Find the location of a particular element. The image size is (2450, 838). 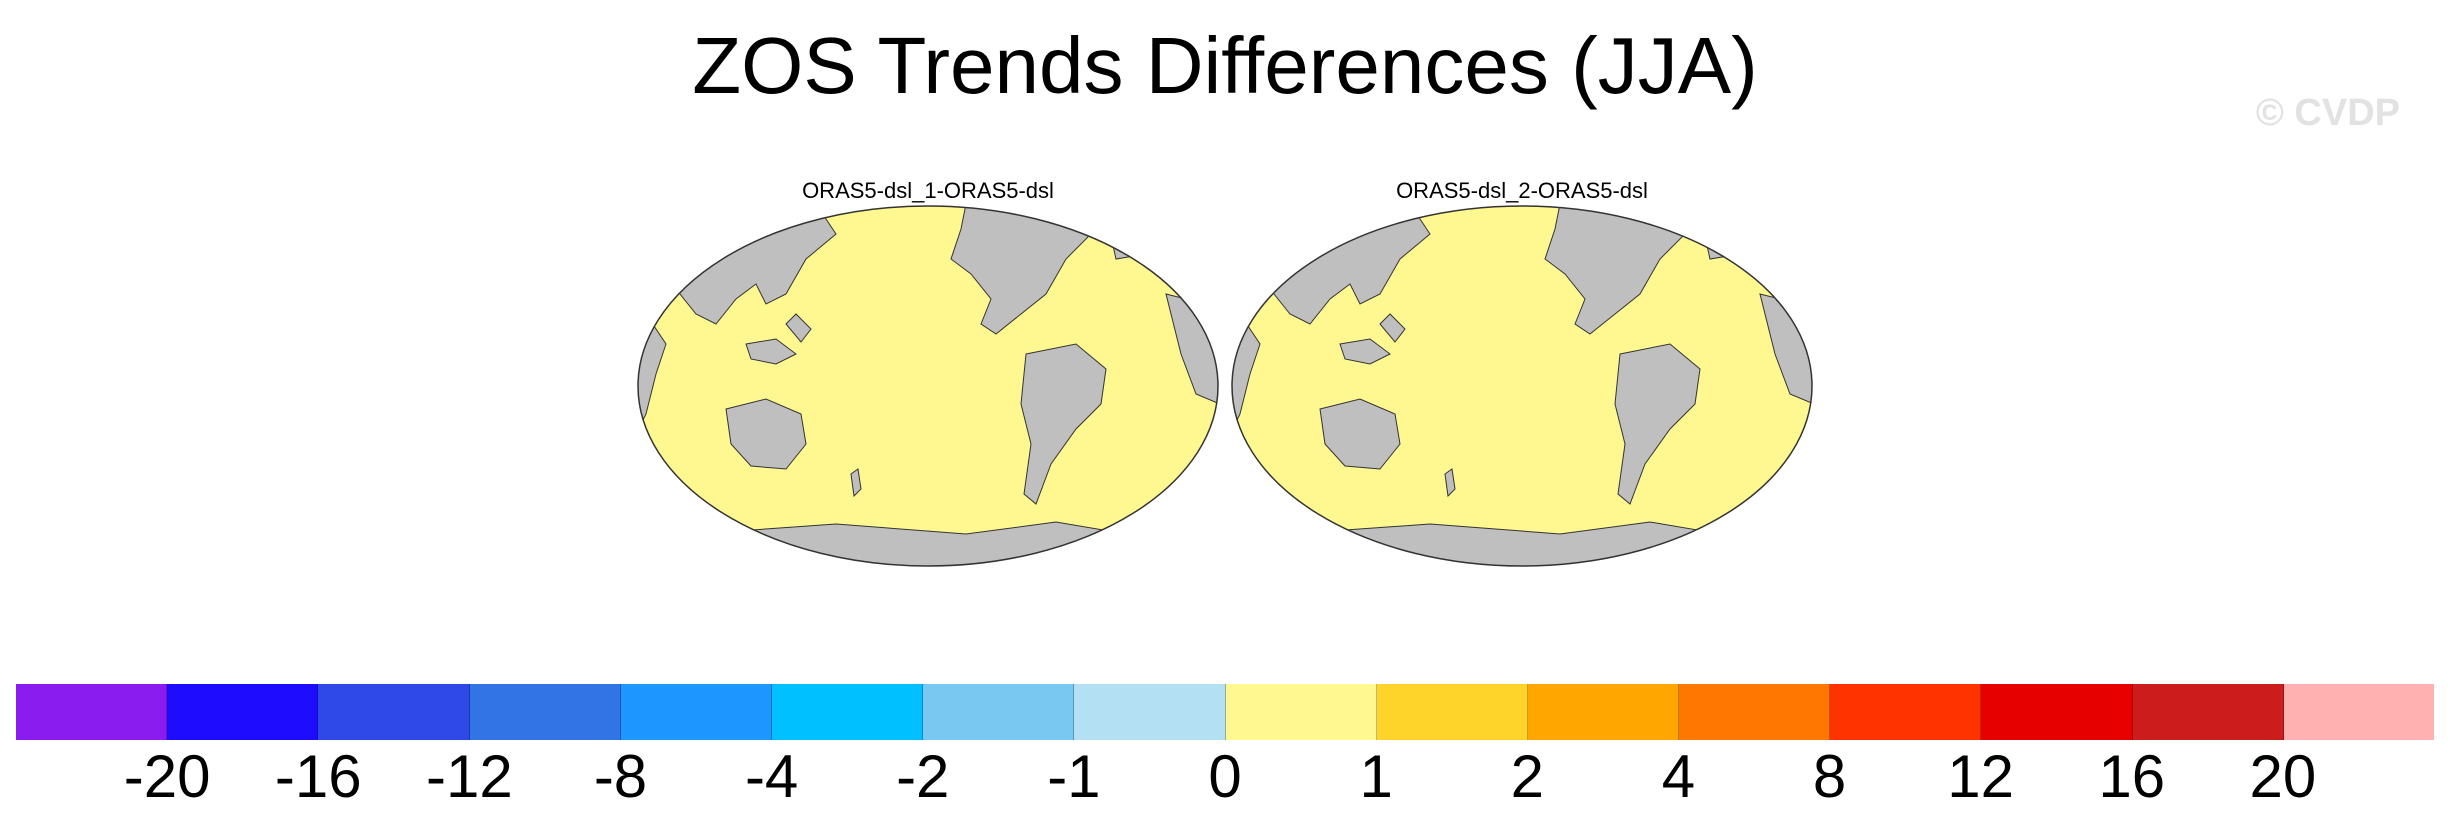

colorbar-labels: -20 -16 -12 -8 -4 -2 -1 0 1 2 4 8 12 16 20 is located at coordinates (1225, 782).